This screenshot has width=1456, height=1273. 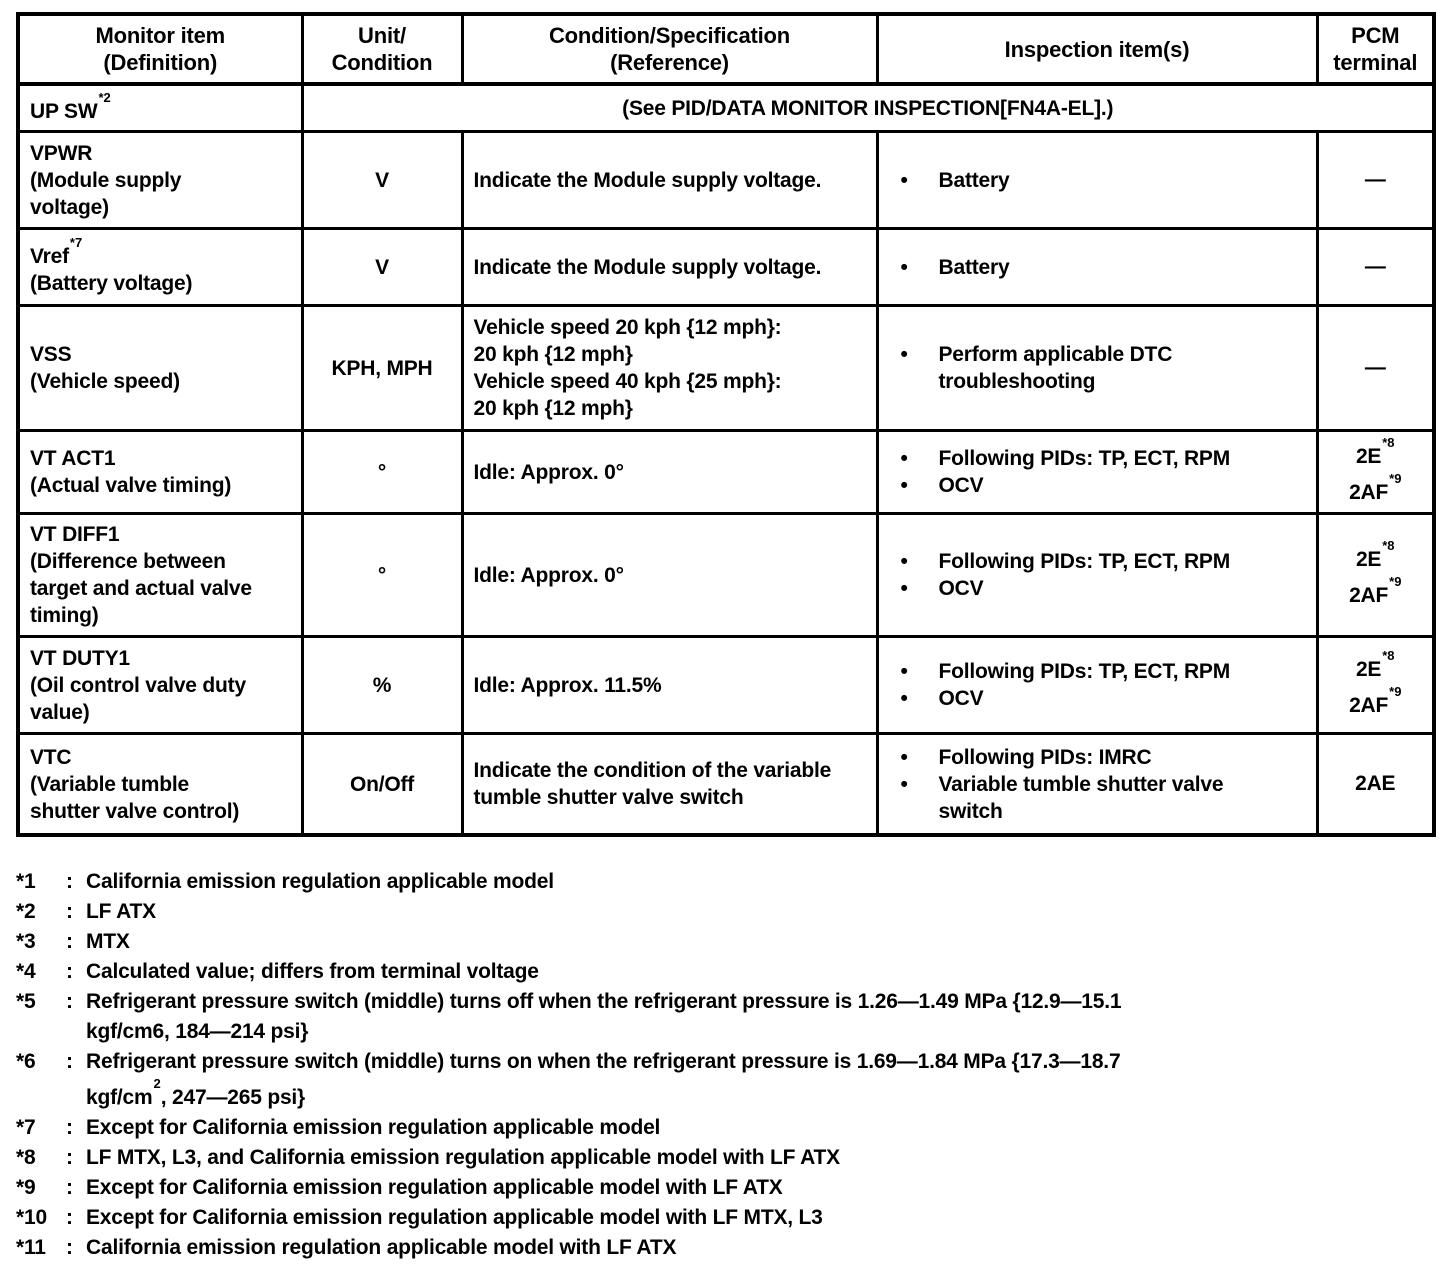 I want to click on superscript-2: 2, so click(x=157, y=1083).